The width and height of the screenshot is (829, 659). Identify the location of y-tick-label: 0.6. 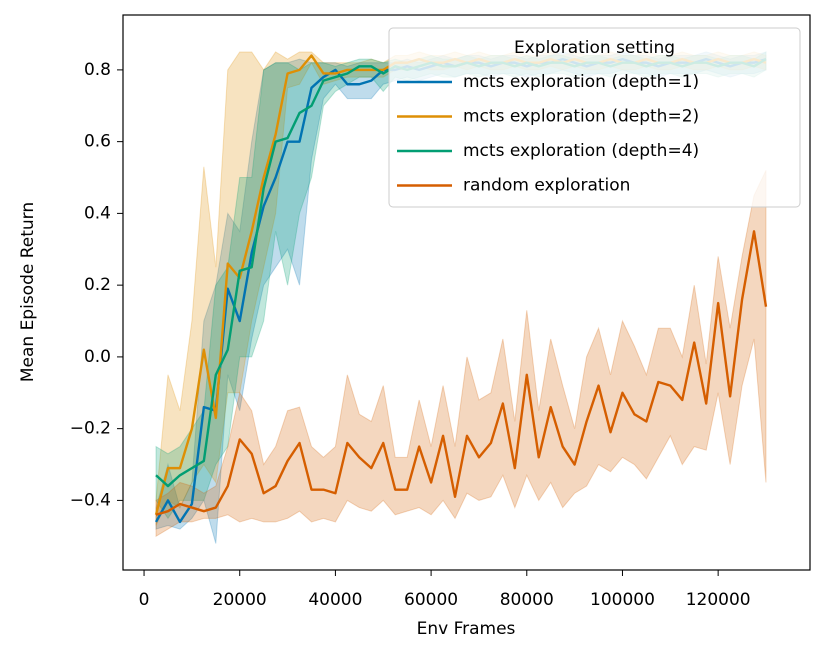
(97, 142).